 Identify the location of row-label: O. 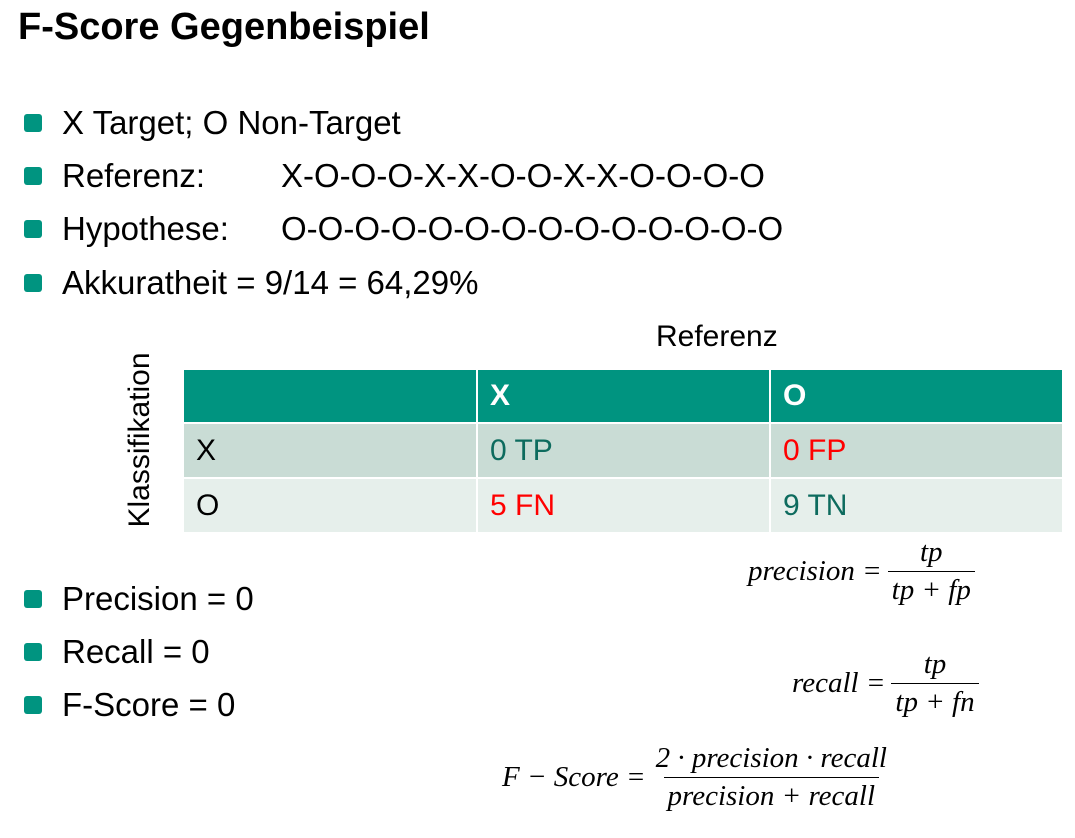
(331, 504).